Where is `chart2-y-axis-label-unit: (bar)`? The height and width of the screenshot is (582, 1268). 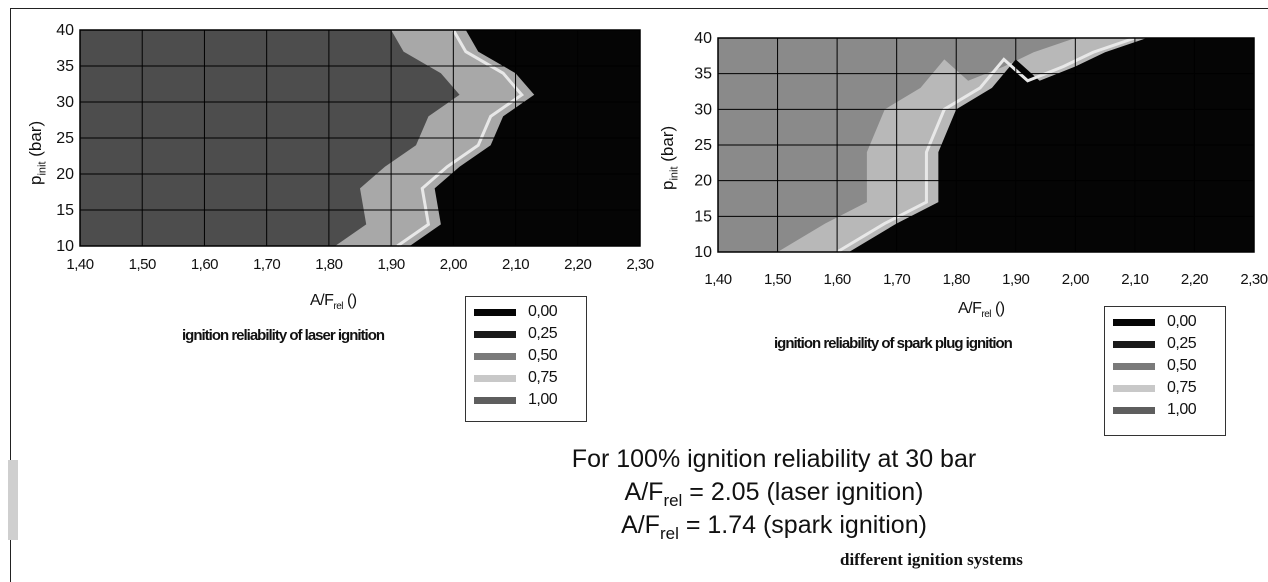
chart2-y-axis-label-unit: (bar) is located at coordinates (667, 143).